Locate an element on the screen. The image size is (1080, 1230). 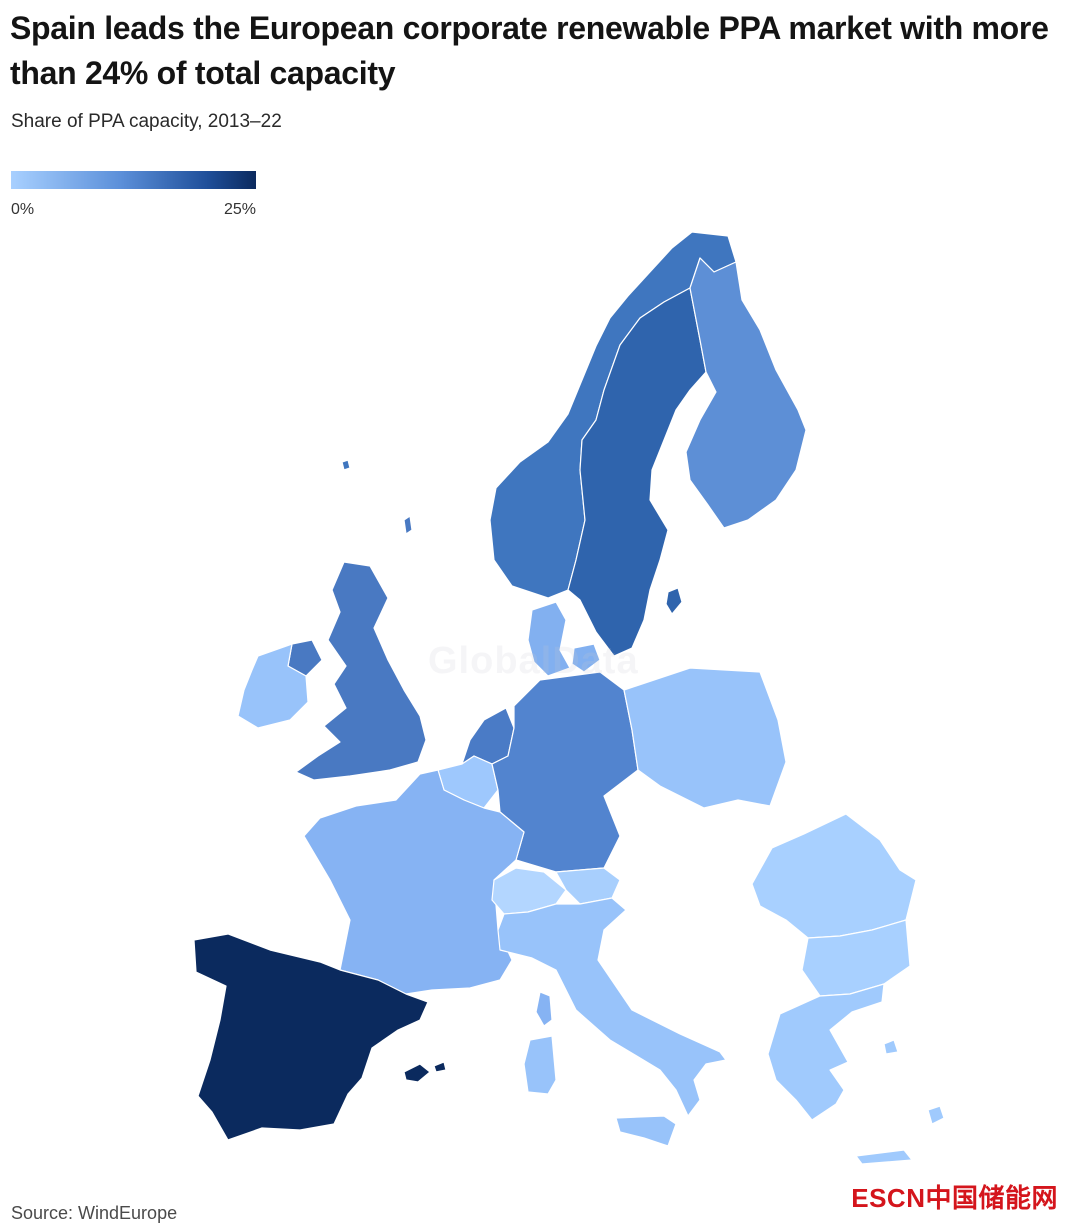
source-note: Source: WindEurope is located at coordinates (94, 1213).